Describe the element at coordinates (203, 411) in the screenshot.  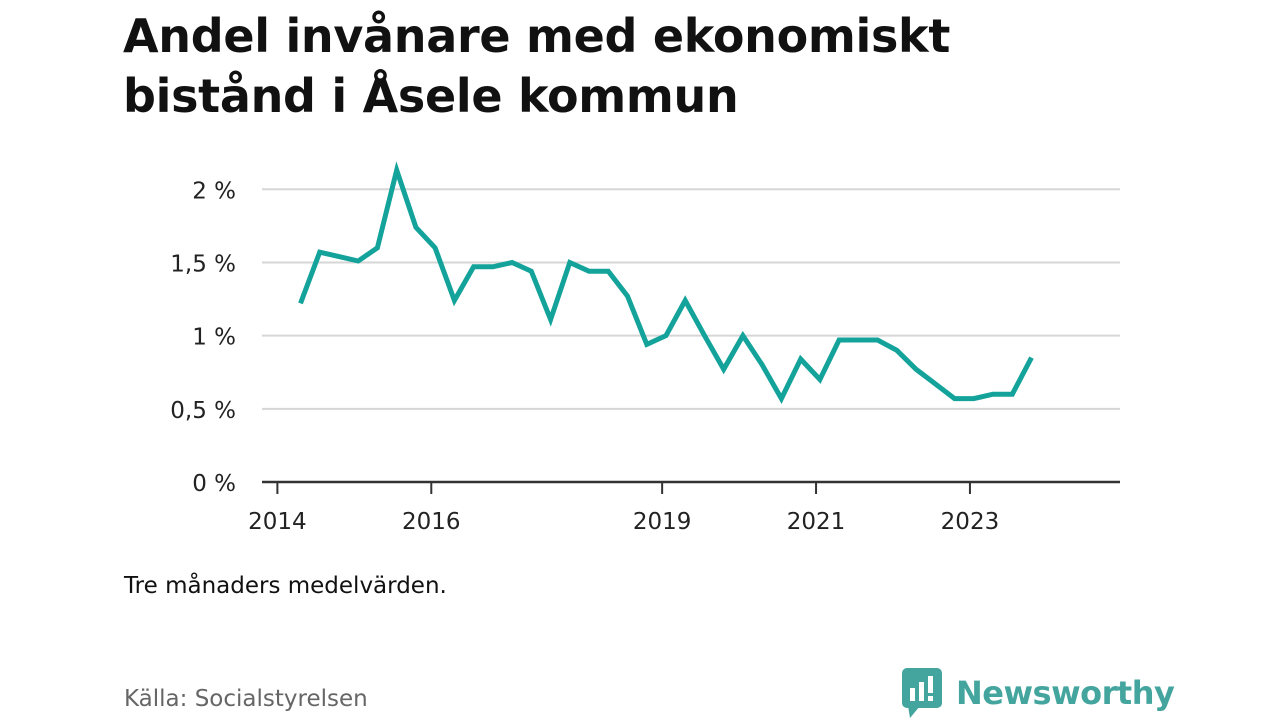
I see `y-tick-label: 0,5 %` at that location.